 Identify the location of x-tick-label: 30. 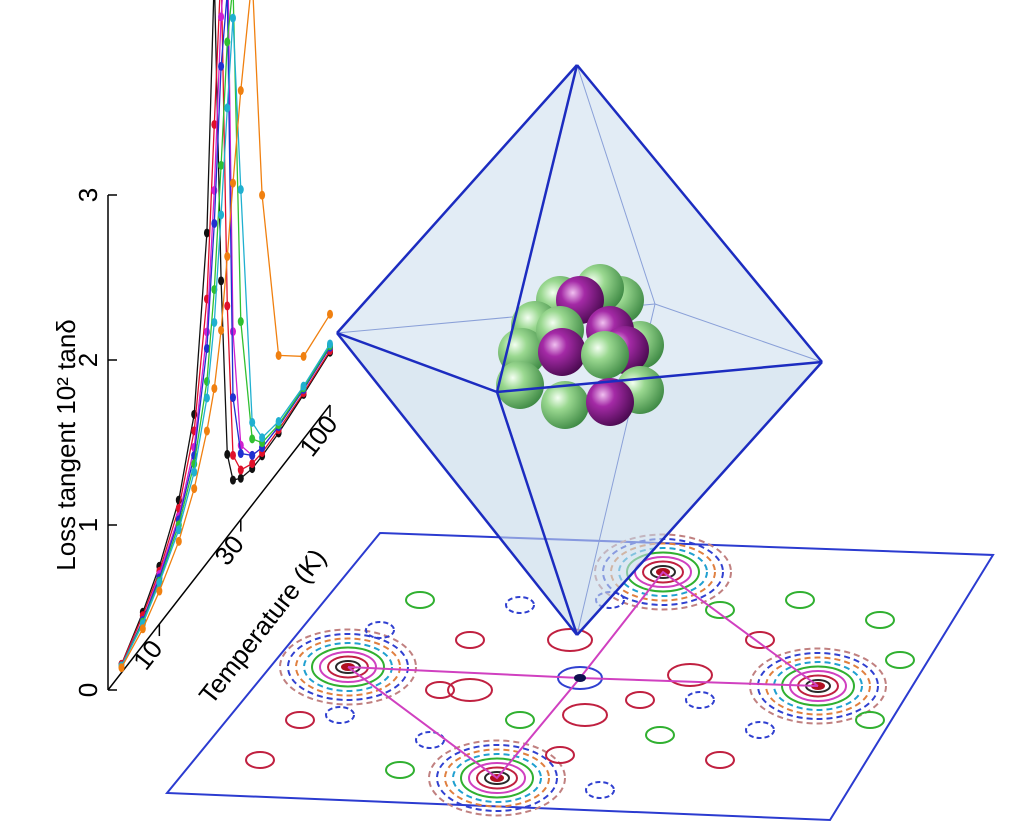
(228, 550).